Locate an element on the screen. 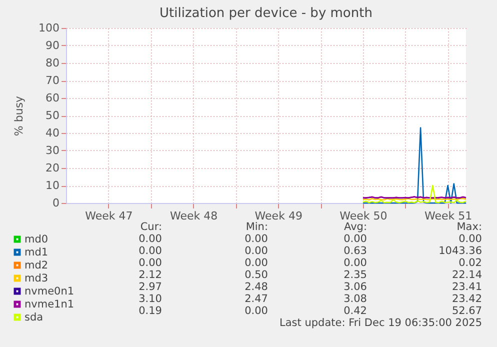  x-tick-label: Week 50 is located at coordinates (364, 216).